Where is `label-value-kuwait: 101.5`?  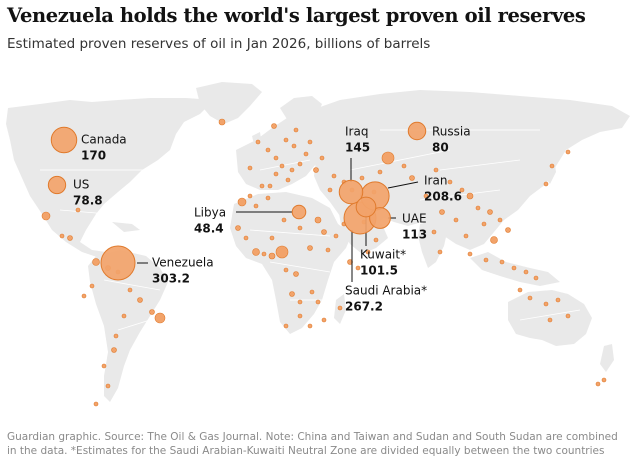 label-value-kuwait: 101.5 is located at coordinates (379, 271).